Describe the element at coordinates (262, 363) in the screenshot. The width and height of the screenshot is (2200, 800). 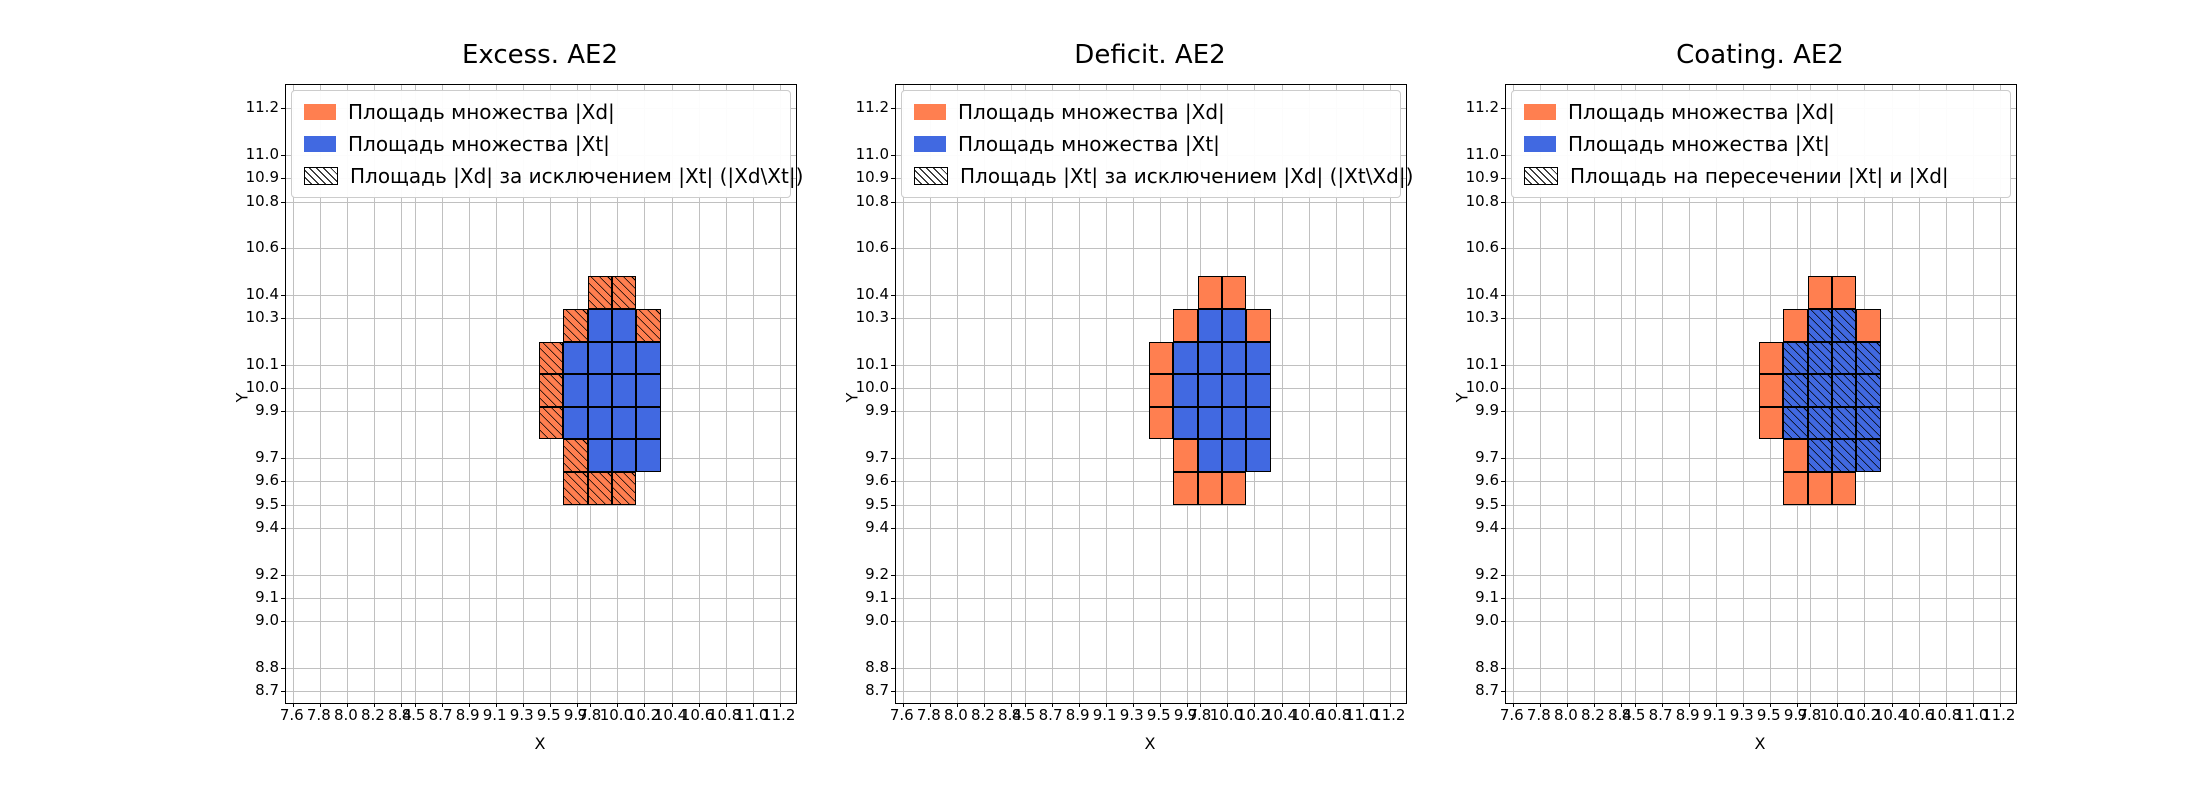
I see `y-tick-label: 10.1` at that location.